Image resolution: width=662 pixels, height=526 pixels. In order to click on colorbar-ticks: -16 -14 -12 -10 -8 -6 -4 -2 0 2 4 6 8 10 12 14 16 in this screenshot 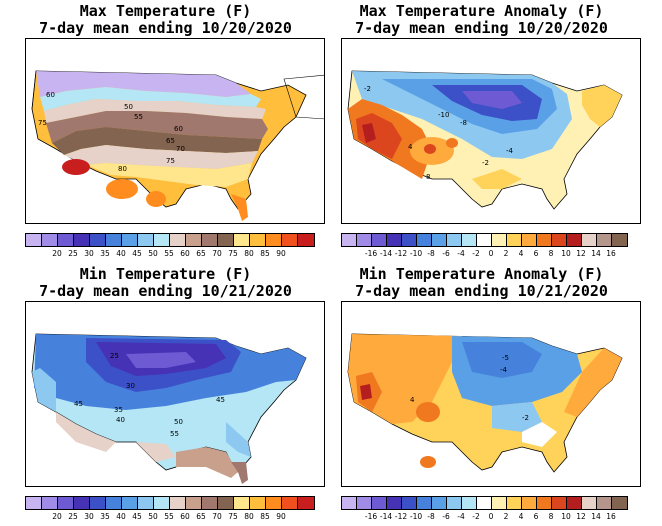, I will do `click(491, 517)`.